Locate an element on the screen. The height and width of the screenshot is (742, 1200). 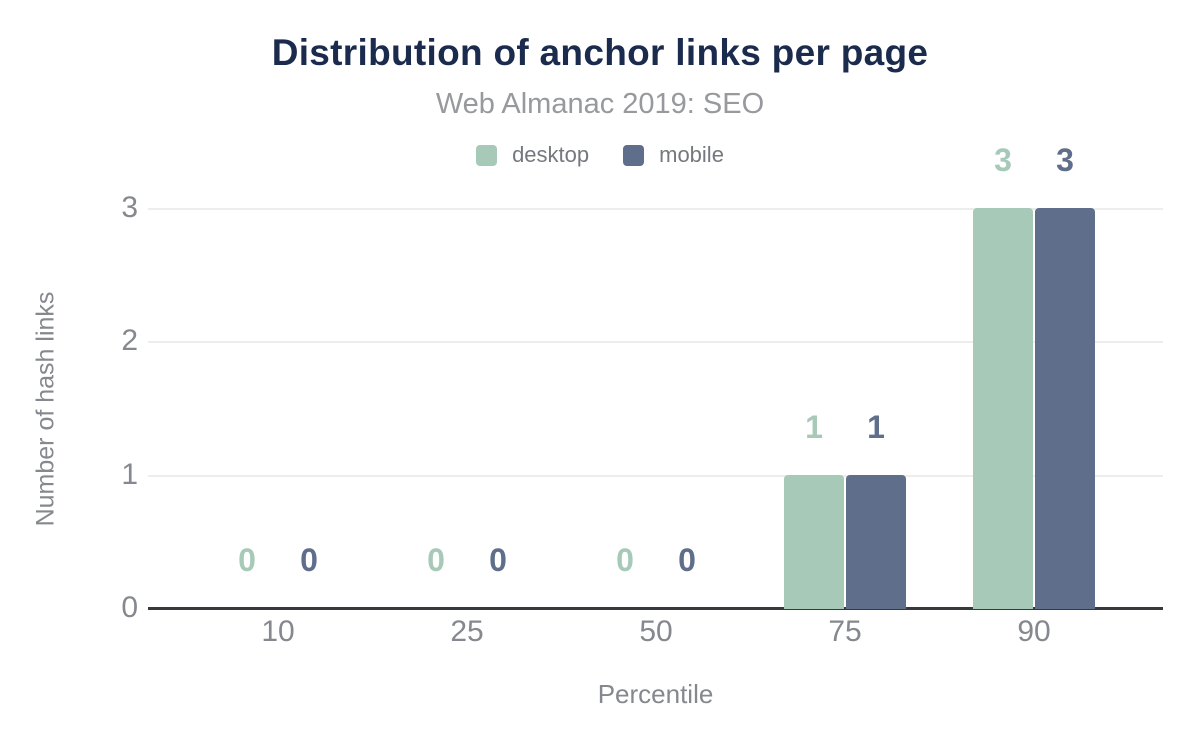
desktop-legend-label: desktop is located at coordinates (551, 154).